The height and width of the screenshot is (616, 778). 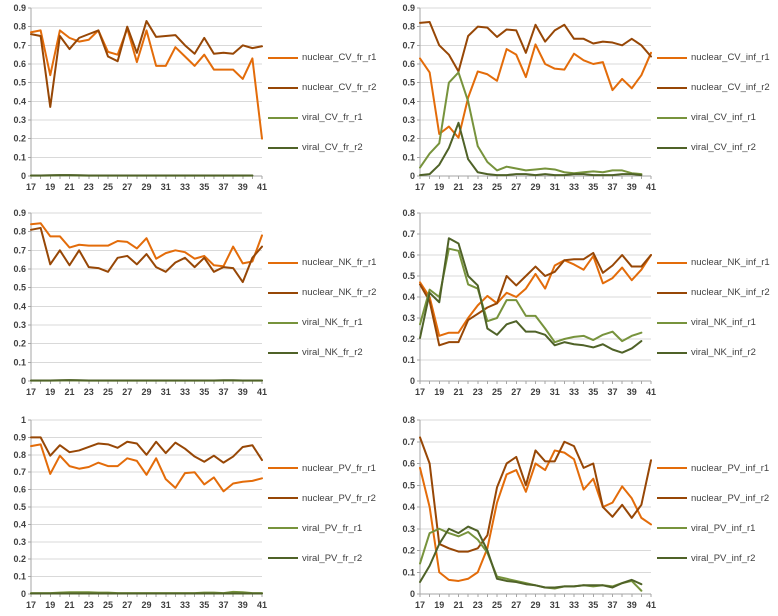 I want to click on legend-item-viral-nk-fr-r1: viral_NK_fr_r1, so click(x=328, y=322).